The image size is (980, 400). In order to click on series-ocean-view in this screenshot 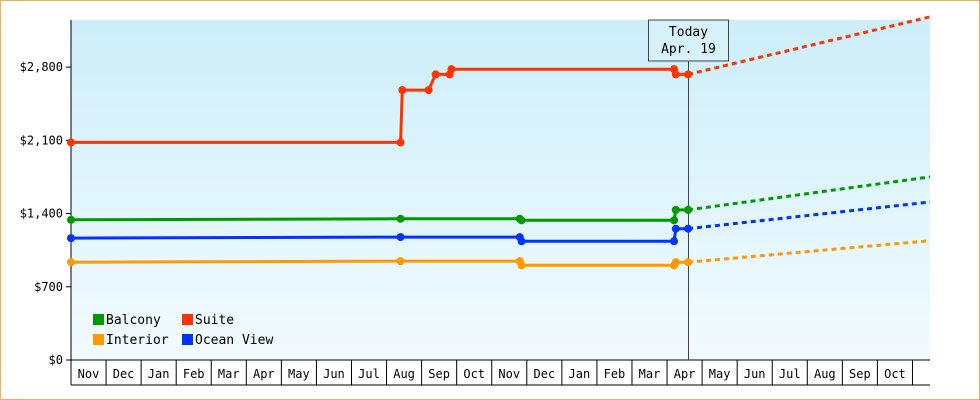, I will do `click(499, 223)`.